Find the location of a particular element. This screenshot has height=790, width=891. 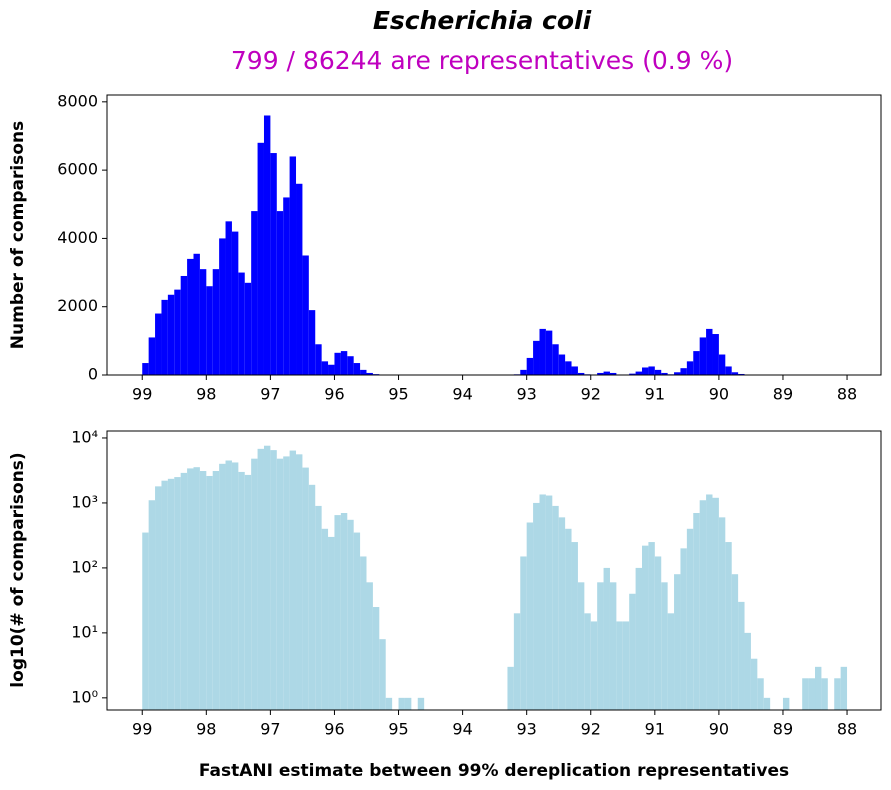

x-tick-label: 97 is located at coordinates (270, 394).